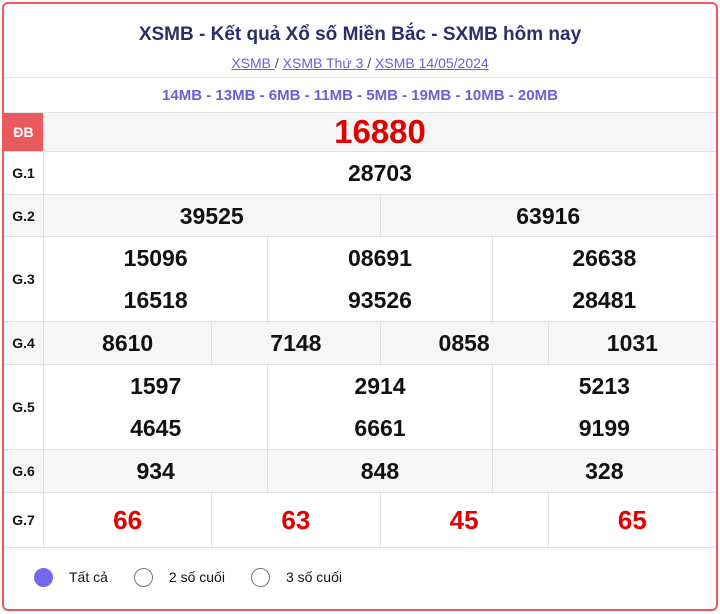 This screenshot has width=720, height=614. I want to click on filter-label: Tất cả, so click(88, 577).